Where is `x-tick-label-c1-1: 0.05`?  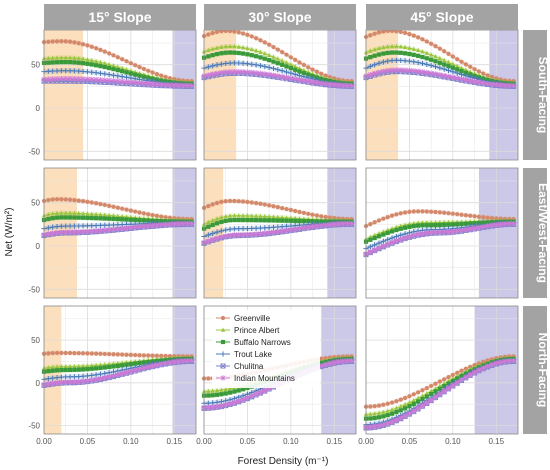 x-tick-label-c1-1: 0.05 is located at coordinates (248, 441).